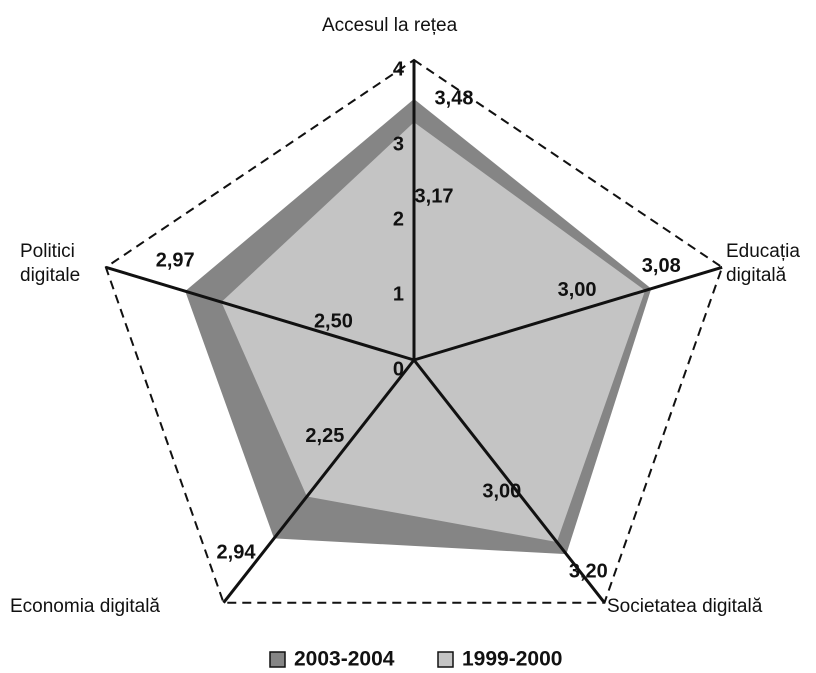 The height and width of the screenshot is (673, 816). I want to click on category-label: Educația digitală, so click(763, 263).